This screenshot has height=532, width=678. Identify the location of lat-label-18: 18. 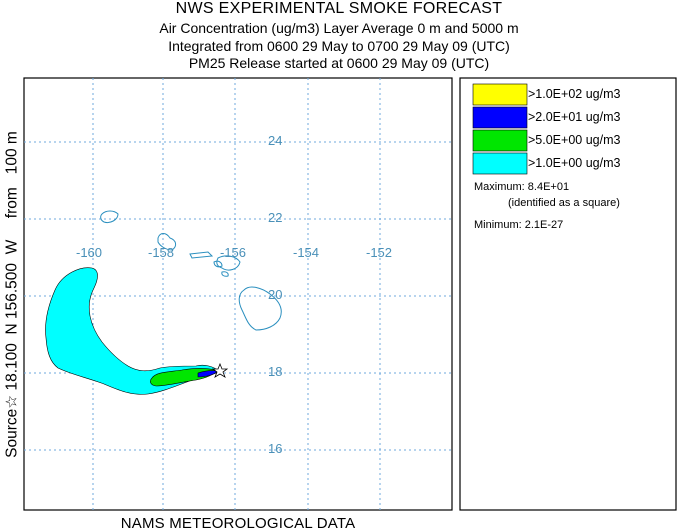
(275, 371).